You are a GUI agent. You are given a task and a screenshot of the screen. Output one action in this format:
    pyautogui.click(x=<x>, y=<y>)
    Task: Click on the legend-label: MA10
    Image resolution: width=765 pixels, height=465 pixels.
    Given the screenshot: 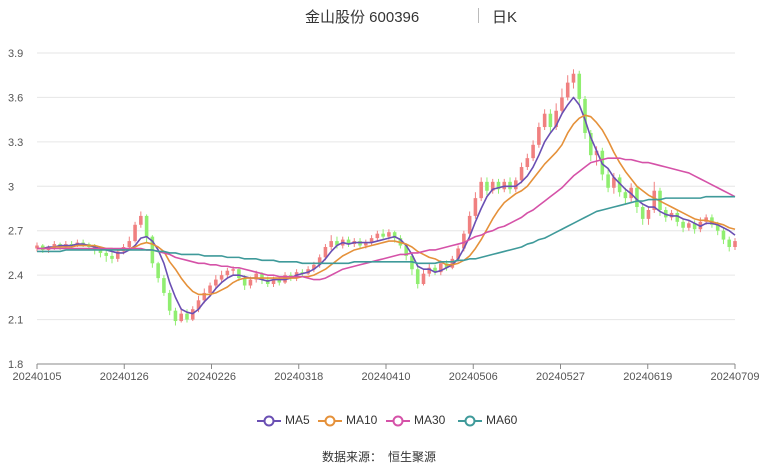 What is the action you would take?
    pyautogui.click(x=362, y=420)
    